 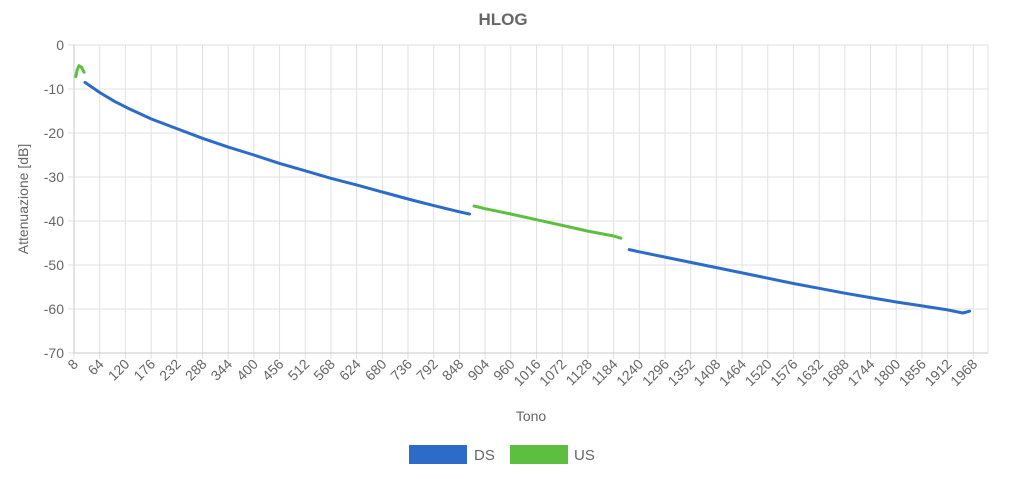 What do you see at coordinates (783, 372) in the screenshot?
I see `x-tick-label: 1576` at bounding box center [783, 372].